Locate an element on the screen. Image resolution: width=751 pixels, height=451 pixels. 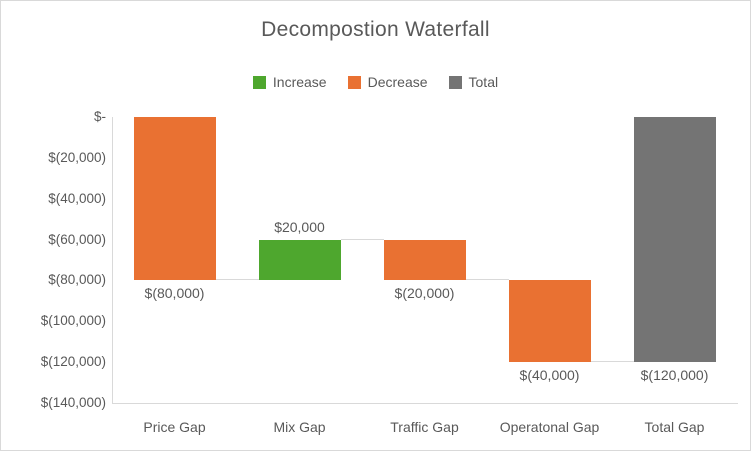
legend-item-total: Total is located at coordinates (473, 82).